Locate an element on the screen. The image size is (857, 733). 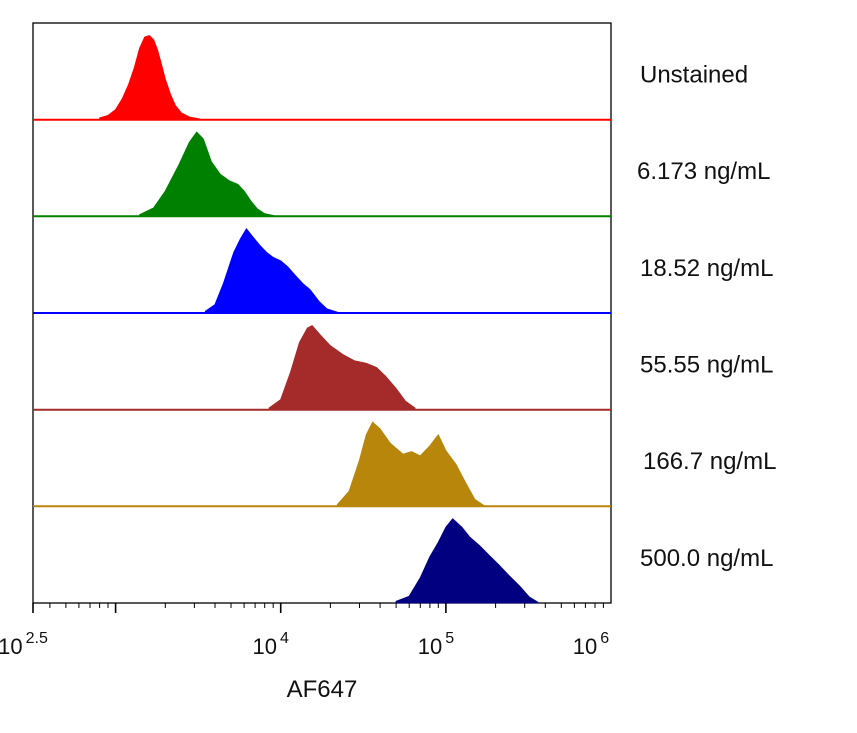
x-axis: 10 2.5 10 4 10 5 10 6 is located at coordinates (304, 631).